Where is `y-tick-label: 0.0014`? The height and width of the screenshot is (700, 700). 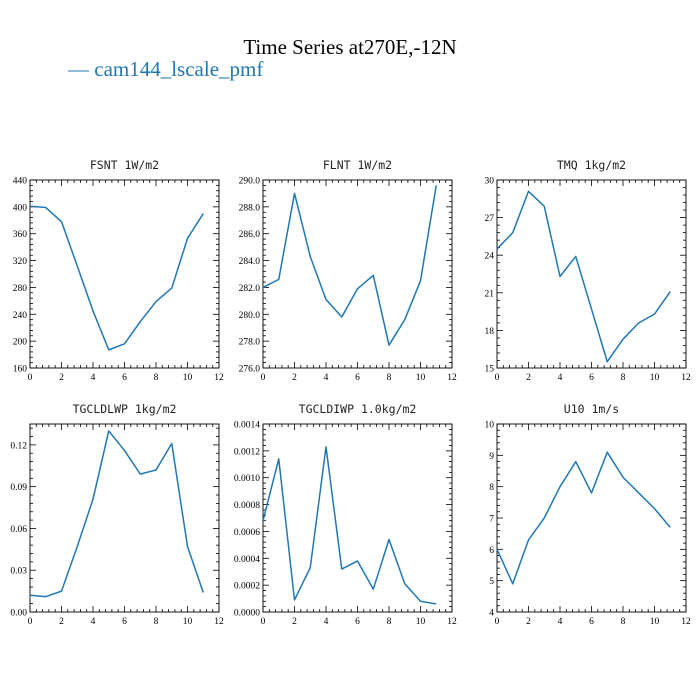 y-tick-label: 0.0014 is located at coordinates (247, 426).